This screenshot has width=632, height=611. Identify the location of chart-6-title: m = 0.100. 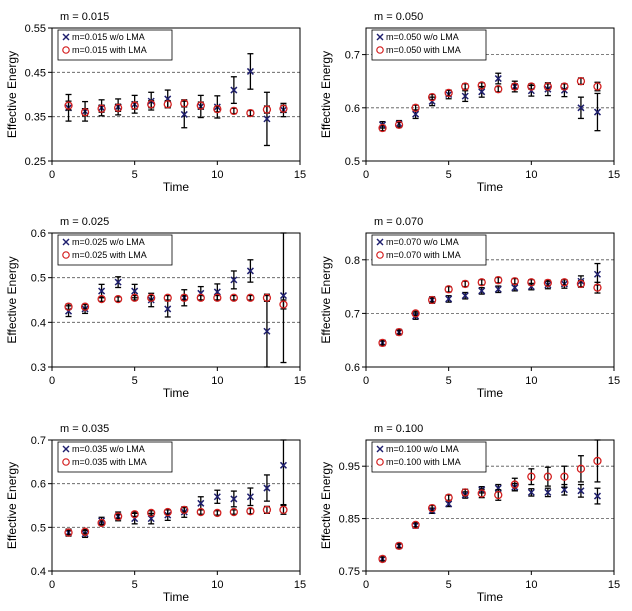
(398, 429).